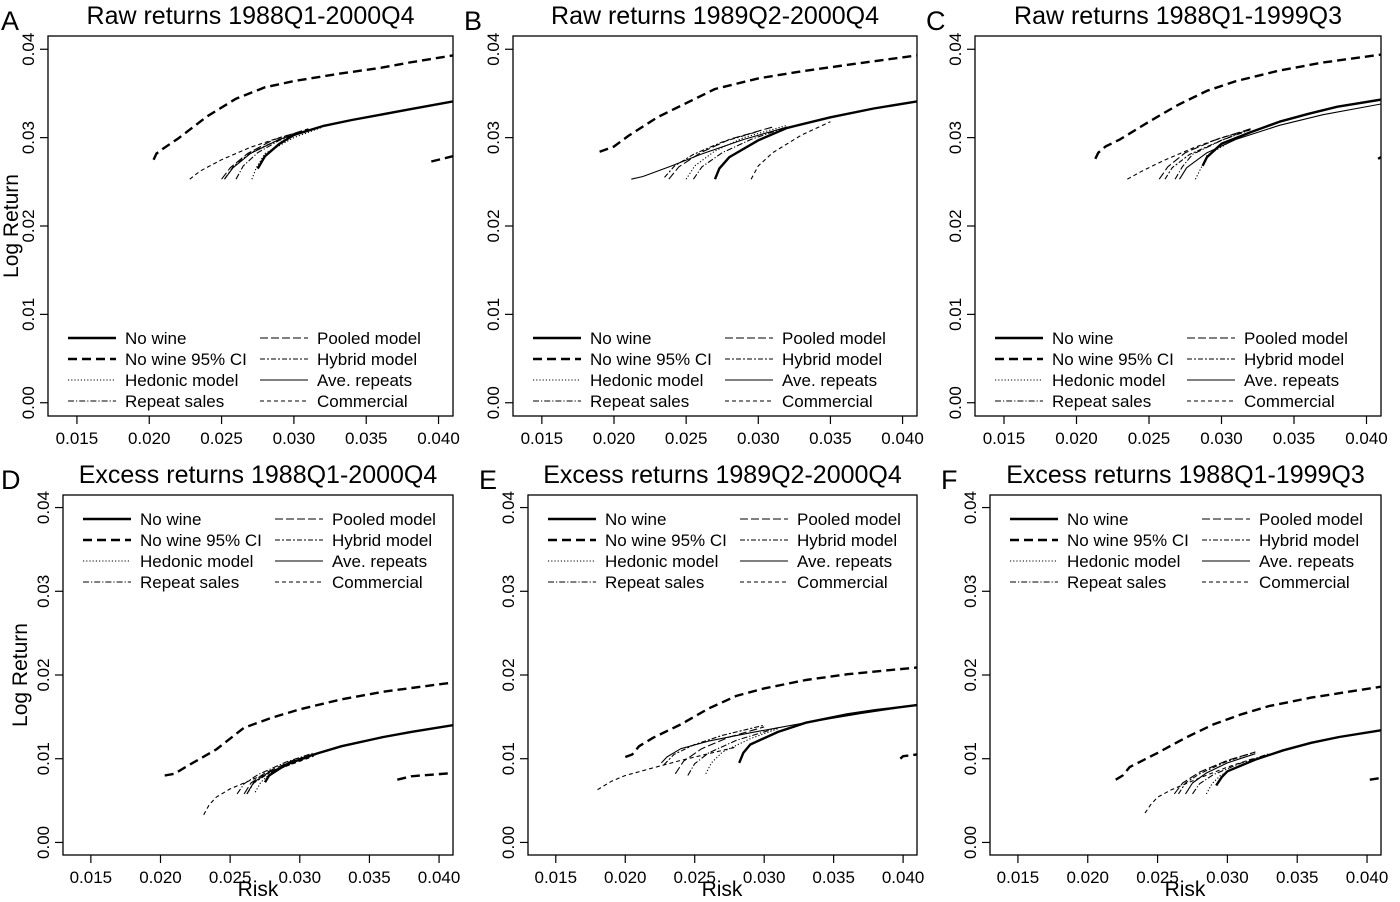 The width and height of the screenshot is (1400, 902). I want to click on x-axis-label-3: Risk, so click(1185, 889).